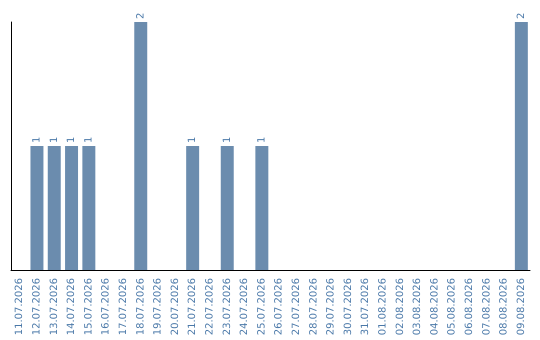  I want to click on x-tick-label: 16.07.2026, so click(106, 307).